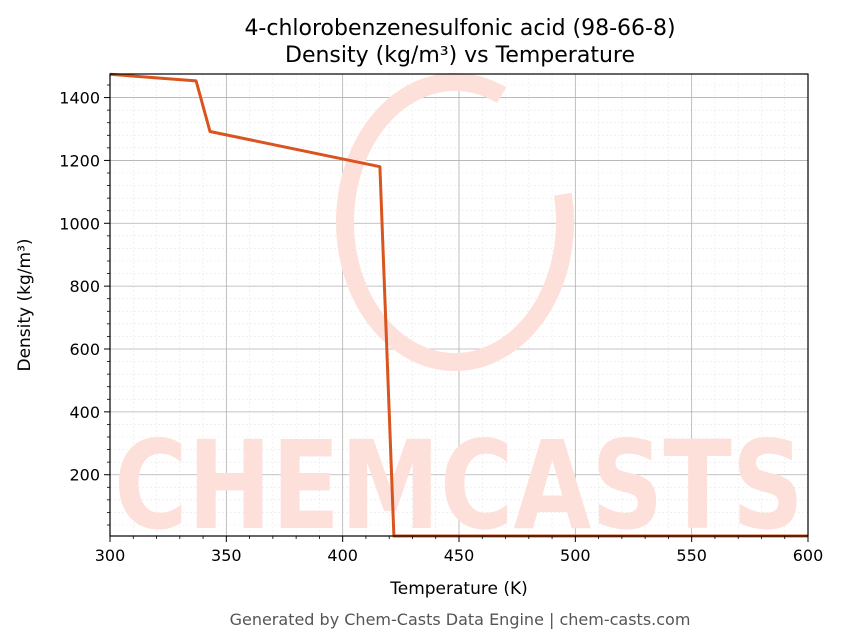  What do you see at coordinates (455, 222) in the screenshot?
I see `watermark-logo-ring` at bounding box center [455, 222].